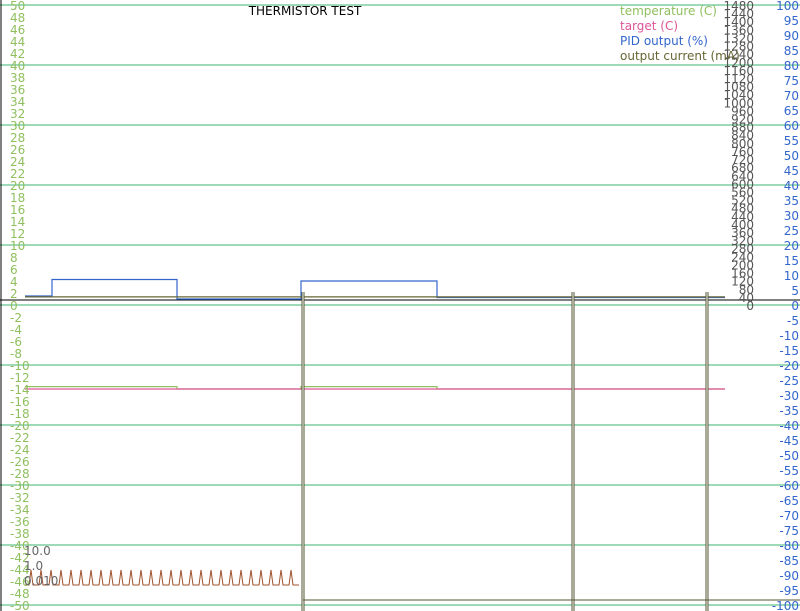 The width and height of the screenshot is (800, 611). I want to click on current-tick-label: 1000, so click(738, 103).